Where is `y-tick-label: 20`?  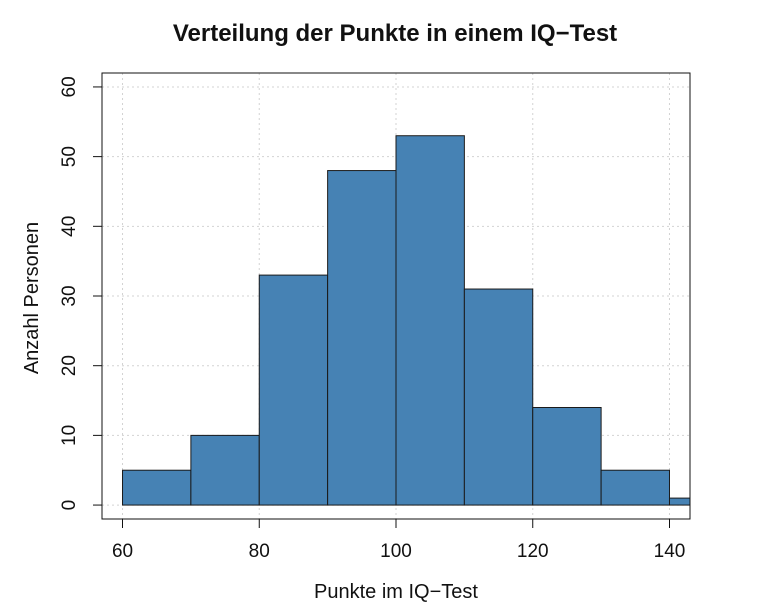
y-tick-label: 20 is located at coordinates (69, 365).